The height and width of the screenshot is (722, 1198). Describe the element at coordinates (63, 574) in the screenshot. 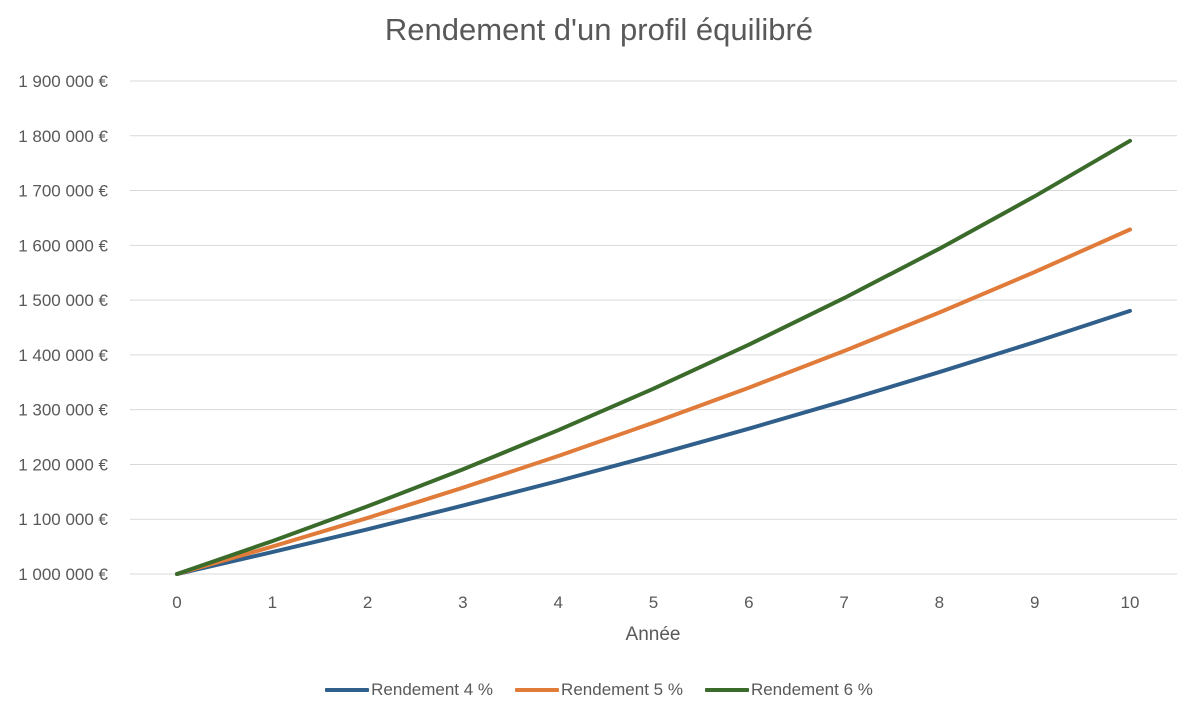

I see `y-tick-label: 1 000 000 €` at that location.